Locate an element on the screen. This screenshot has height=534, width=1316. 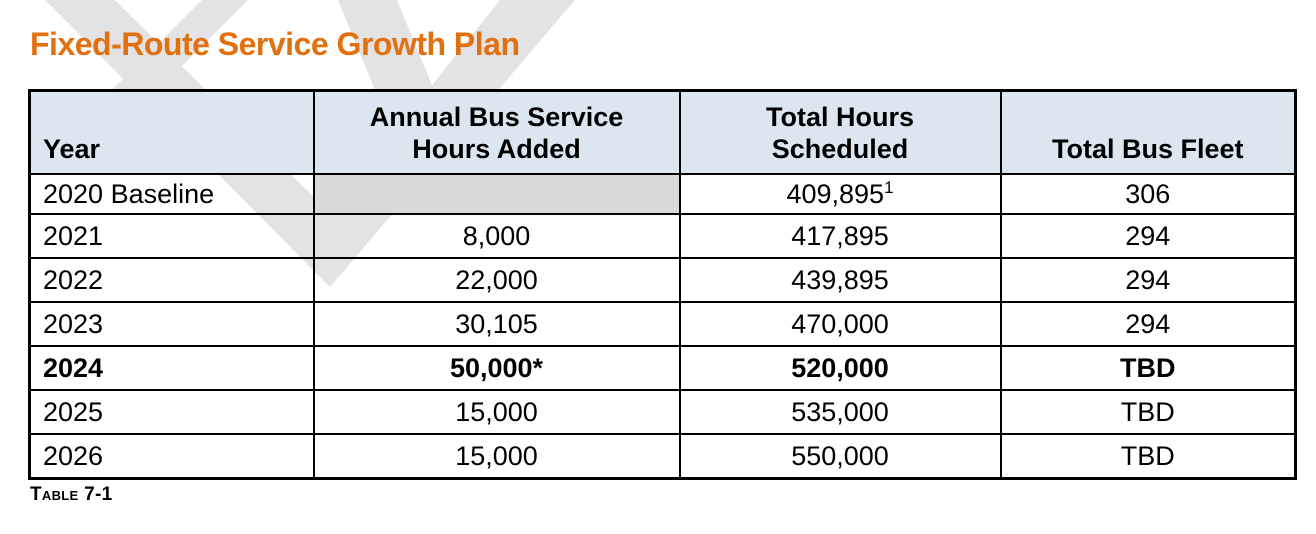
header-cell-hours-added: Annual Bus Service Hours Added is located at coordinates (496, 132).